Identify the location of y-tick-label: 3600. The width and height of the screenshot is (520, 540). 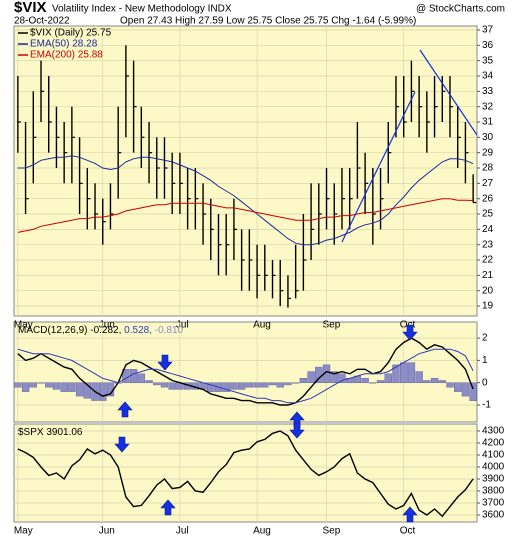
(493, 515).